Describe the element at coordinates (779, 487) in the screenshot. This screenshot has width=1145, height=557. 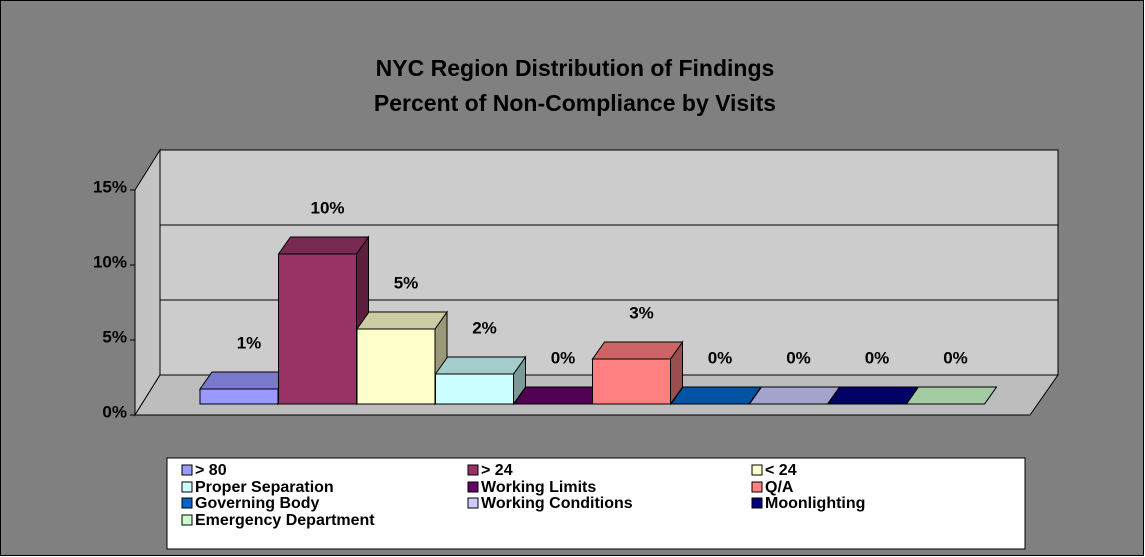
I see `legend-label: Q/A` at that location.